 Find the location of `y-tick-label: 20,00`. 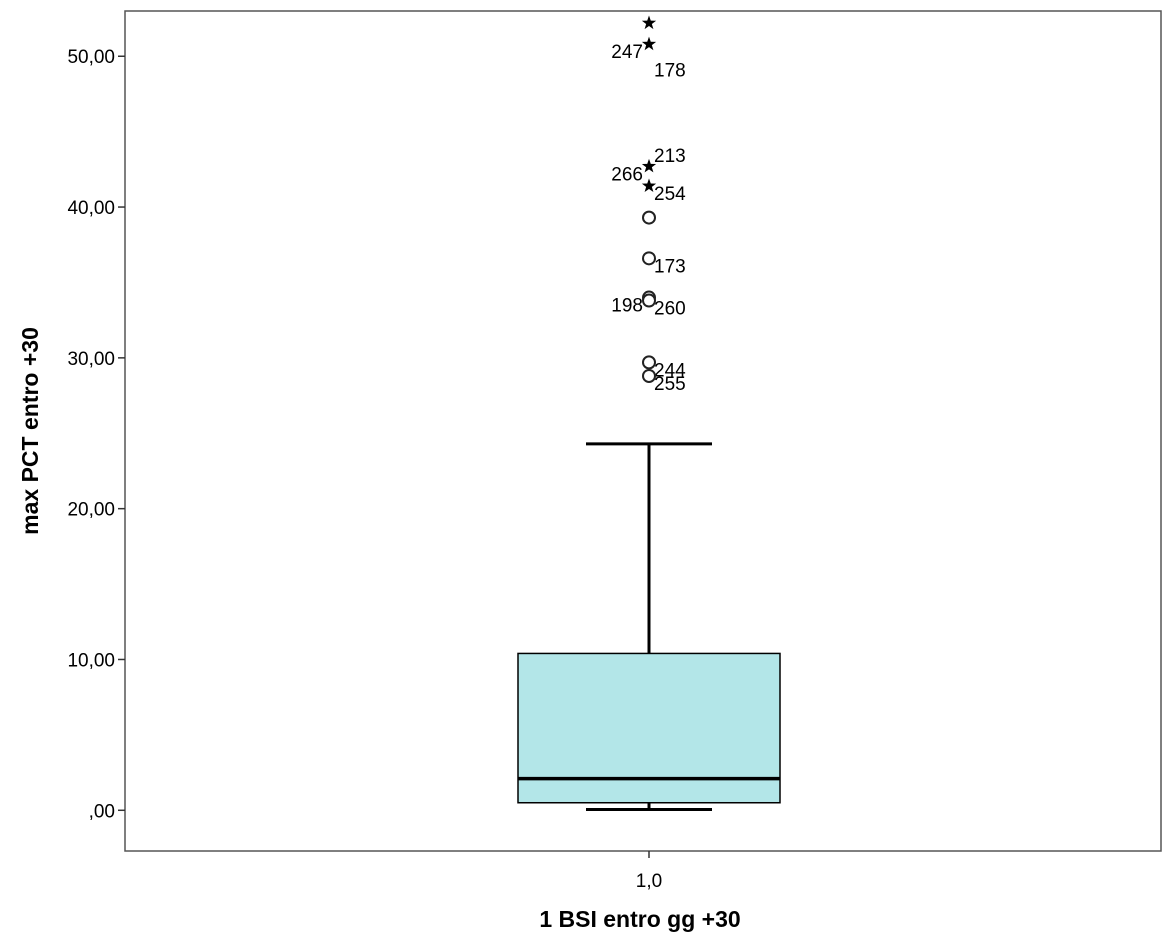

y-tick-label: 20,00 is located at coordinates (91, 510).